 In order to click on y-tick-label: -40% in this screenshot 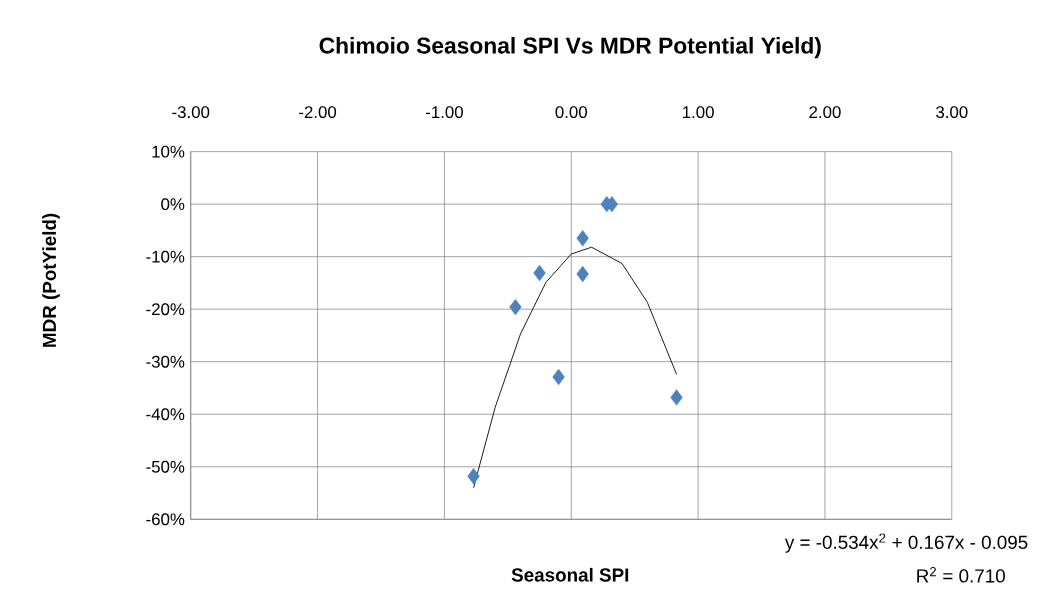, I will do `click(165, 414)`.